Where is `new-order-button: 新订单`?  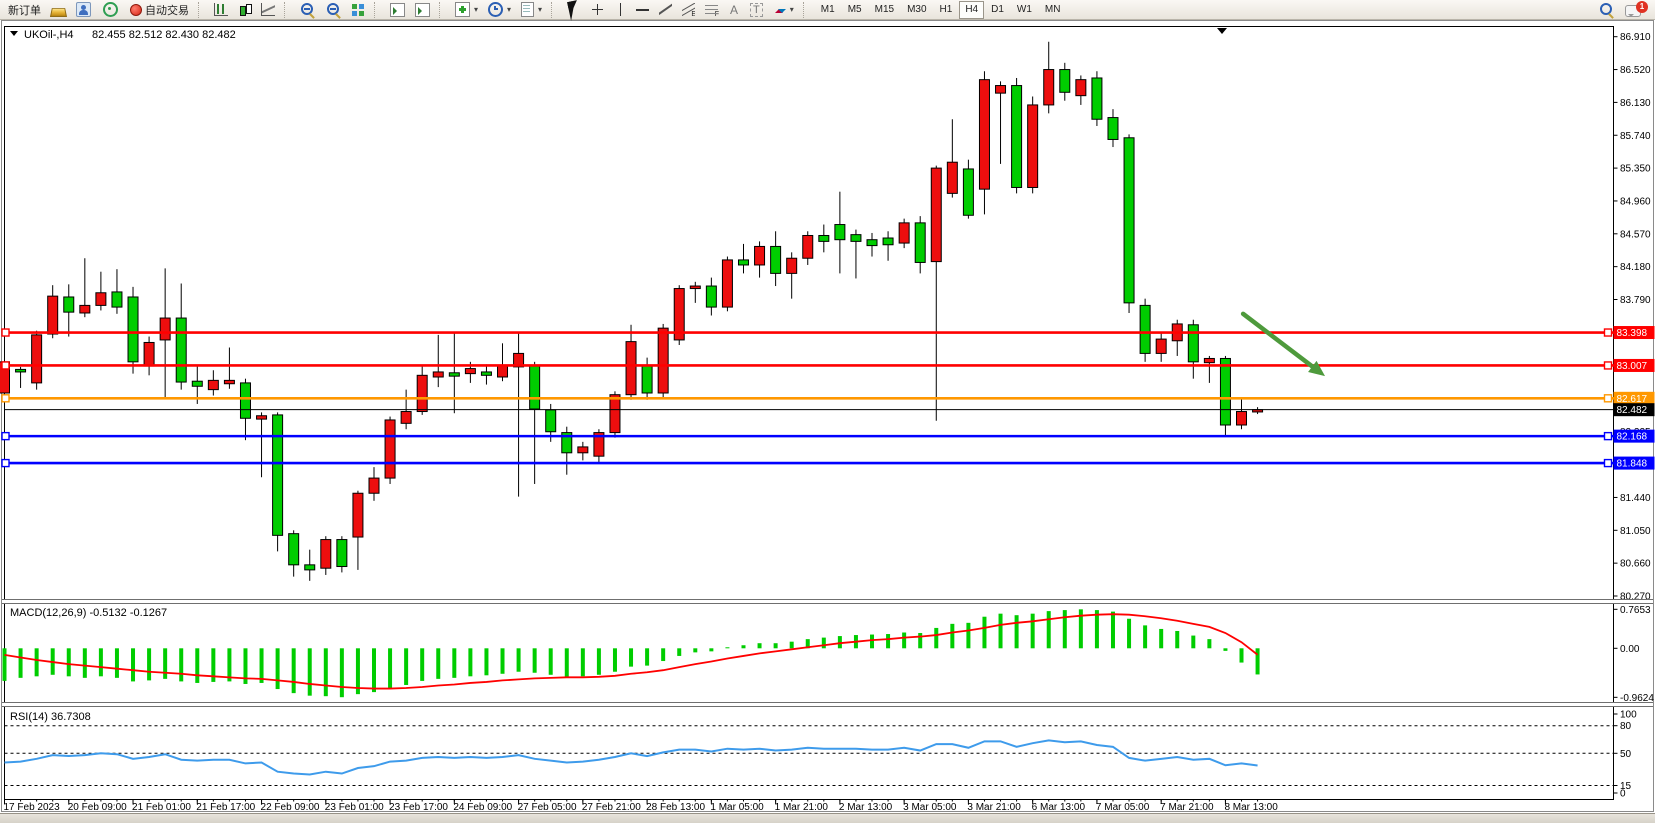
new-order-button: 新订单 is located at coordinates (24, 10).